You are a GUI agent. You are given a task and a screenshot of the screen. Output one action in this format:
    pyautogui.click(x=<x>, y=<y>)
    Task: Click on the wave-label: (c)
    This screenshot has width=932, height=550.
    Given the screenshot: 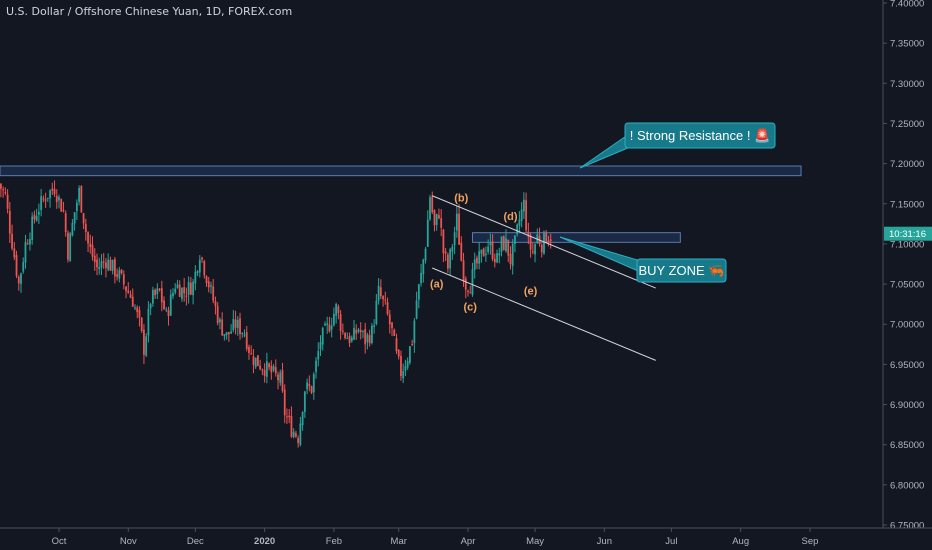 What is the action you would take?
    pyautogui.click(x=471, y=308)
    